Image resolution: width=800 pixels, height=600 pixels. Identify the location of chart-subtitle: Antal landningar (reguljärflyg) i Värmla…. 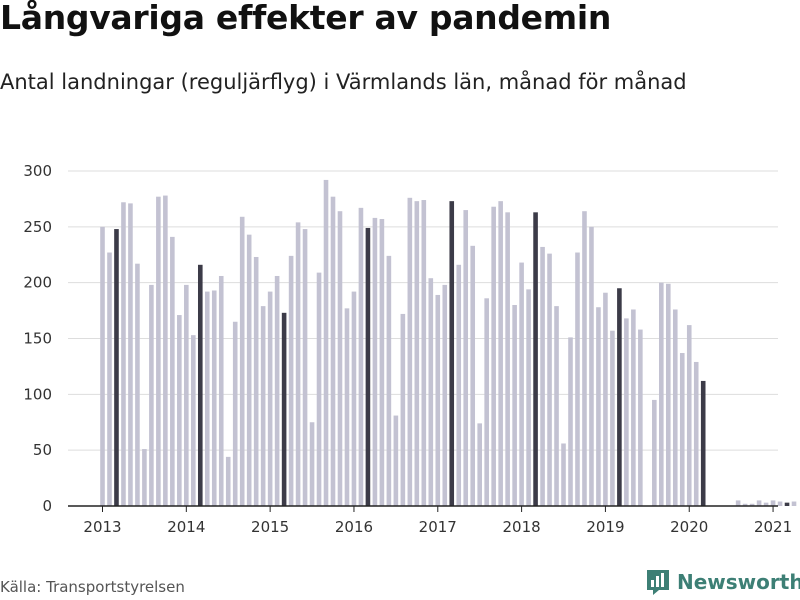
(343, 82).